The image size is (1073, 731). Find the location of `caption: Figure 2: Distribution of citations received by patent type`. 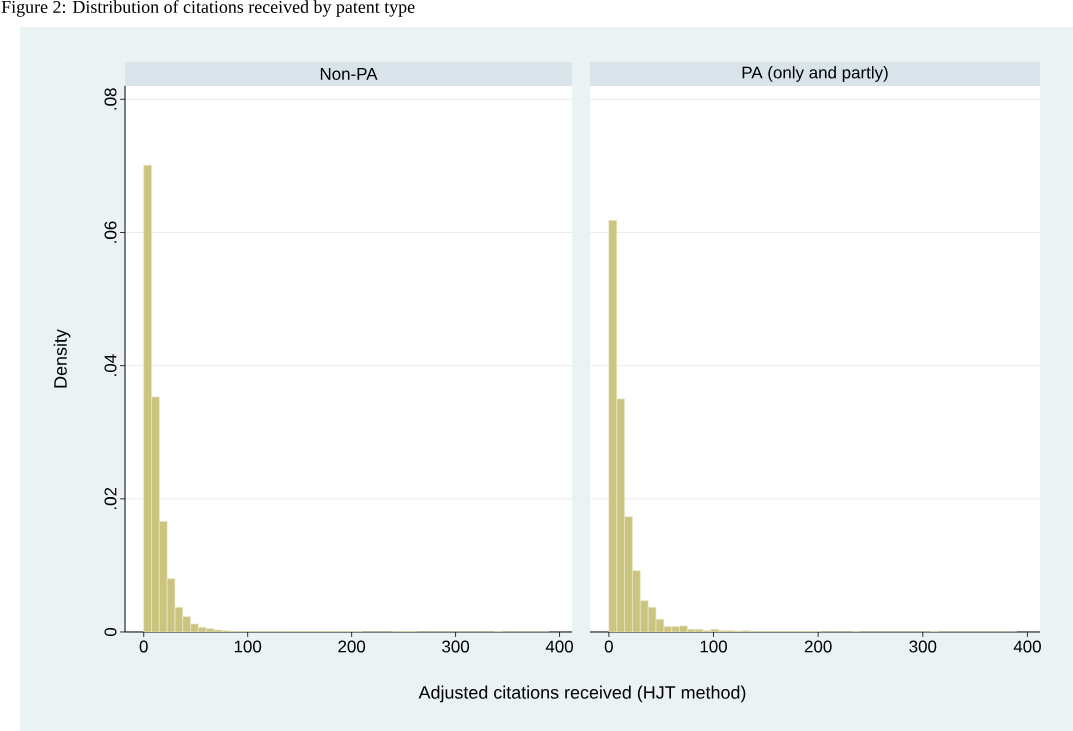

caption: Figure 2: Distribution of citations received by patent type is located at coordinates (208, 8).